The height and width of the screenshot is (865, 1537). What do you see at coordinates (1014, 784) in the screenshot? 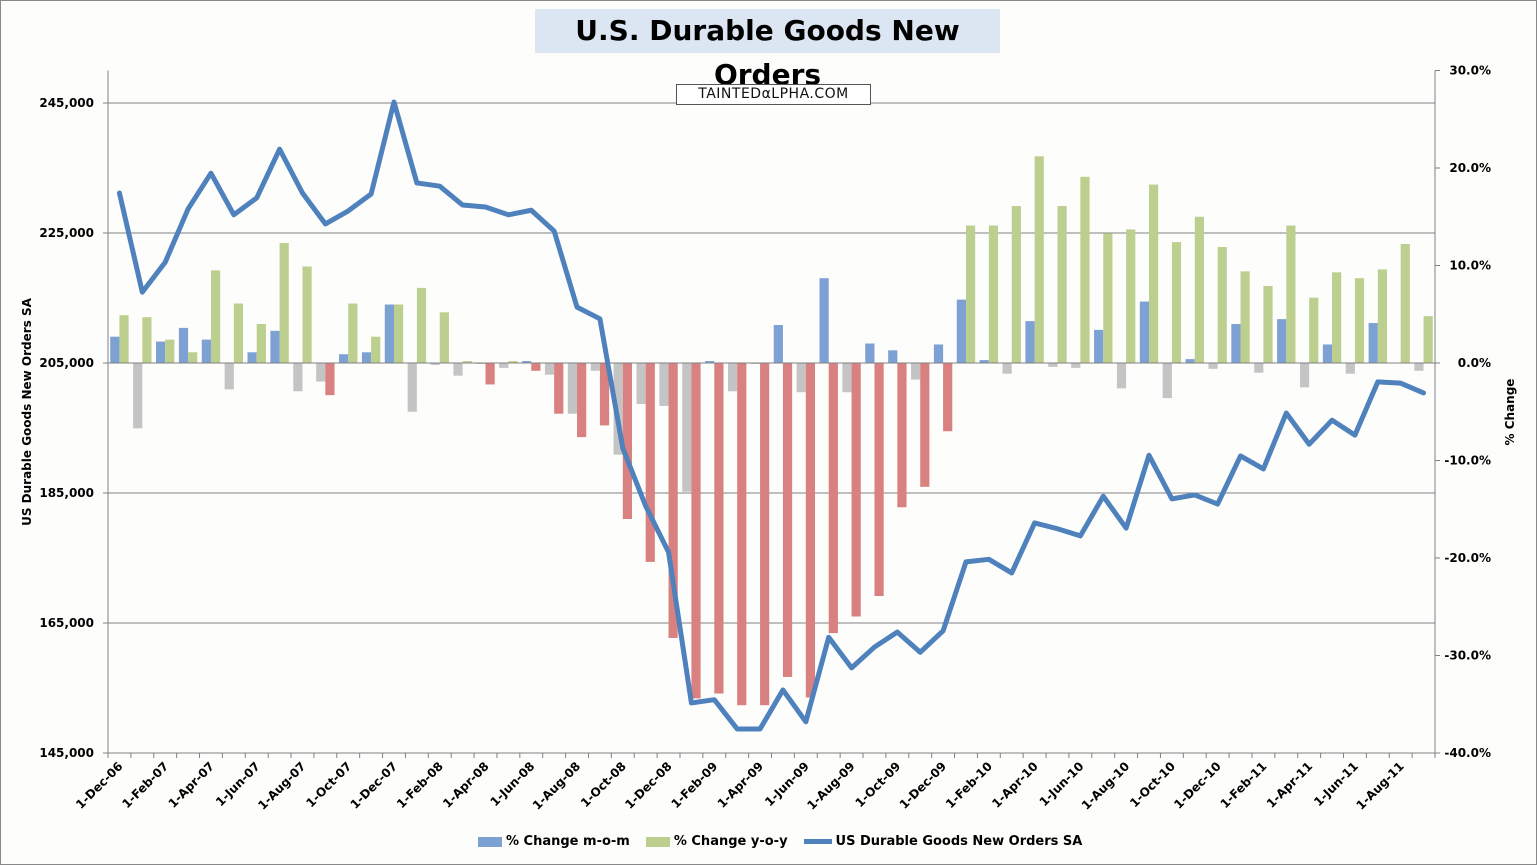
I see `x-tick-label: 1-Apr-10` at bounding box center [1014, 784].